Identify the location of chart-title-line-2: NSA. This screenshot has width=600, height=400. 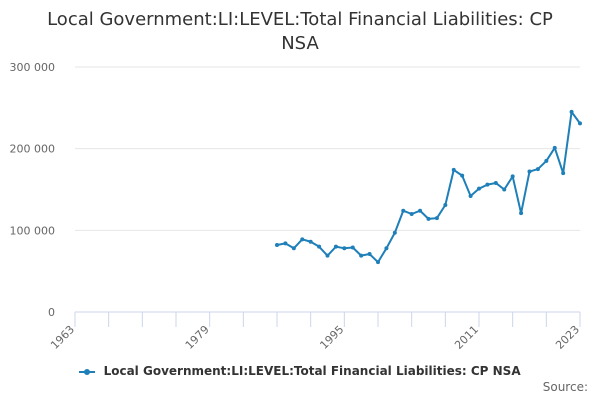
(300, 43).